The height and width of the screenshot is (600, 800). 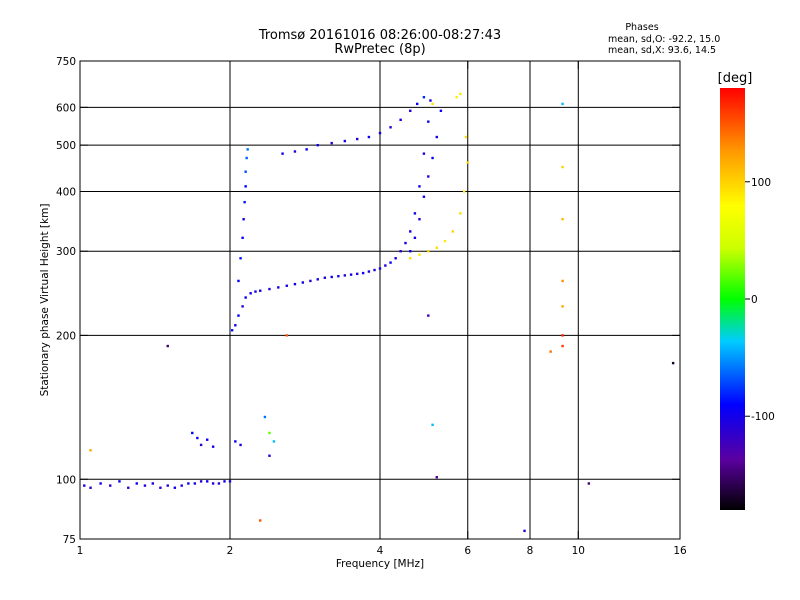 What do you see at coordinates (530, 551) in the screenshot?
I see `x-tick-label: 8` at bounding box center [530, 551].